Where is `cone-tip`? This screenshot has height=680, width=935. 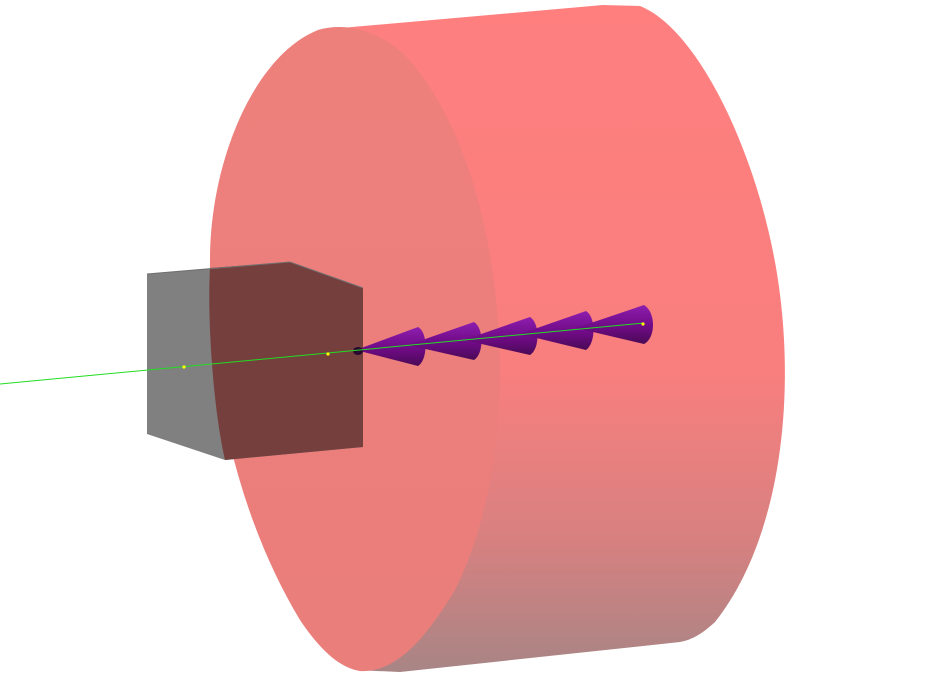
cone-tip is located at coordinates (358, 351).